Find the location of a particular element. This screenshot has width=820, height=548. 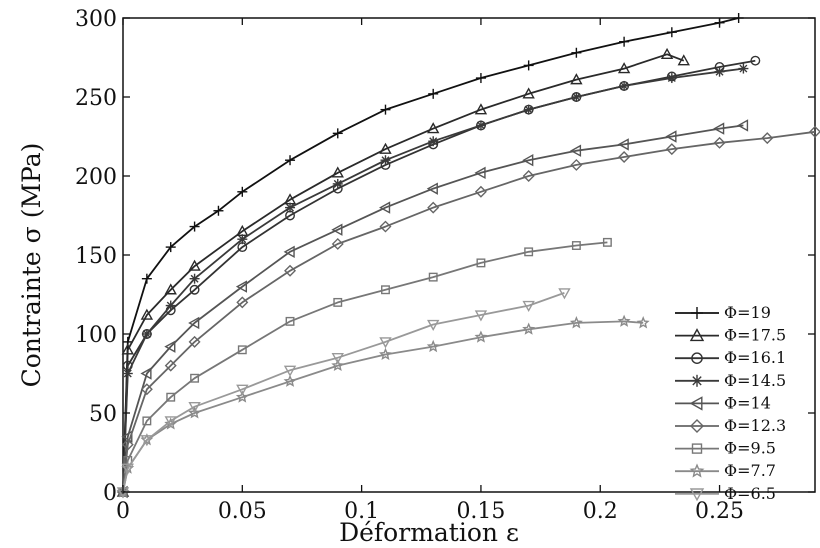

legend-label: Φ=12.3 is located at coordinates (755, 425).